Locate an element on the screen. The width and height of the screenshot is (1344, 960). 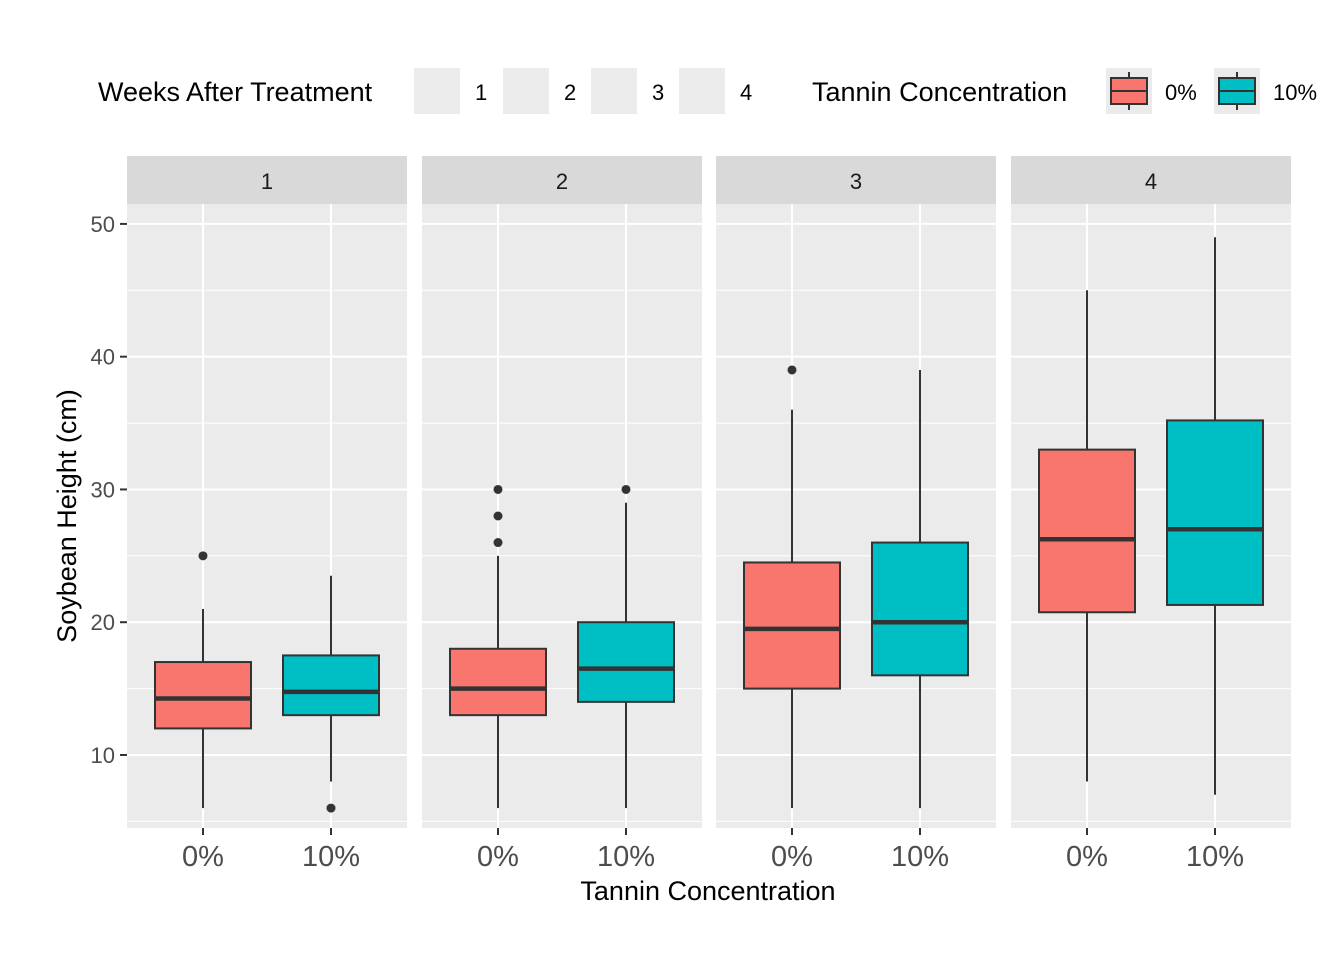
facet-legend-label: 1 is located at coordinates (481, 92).